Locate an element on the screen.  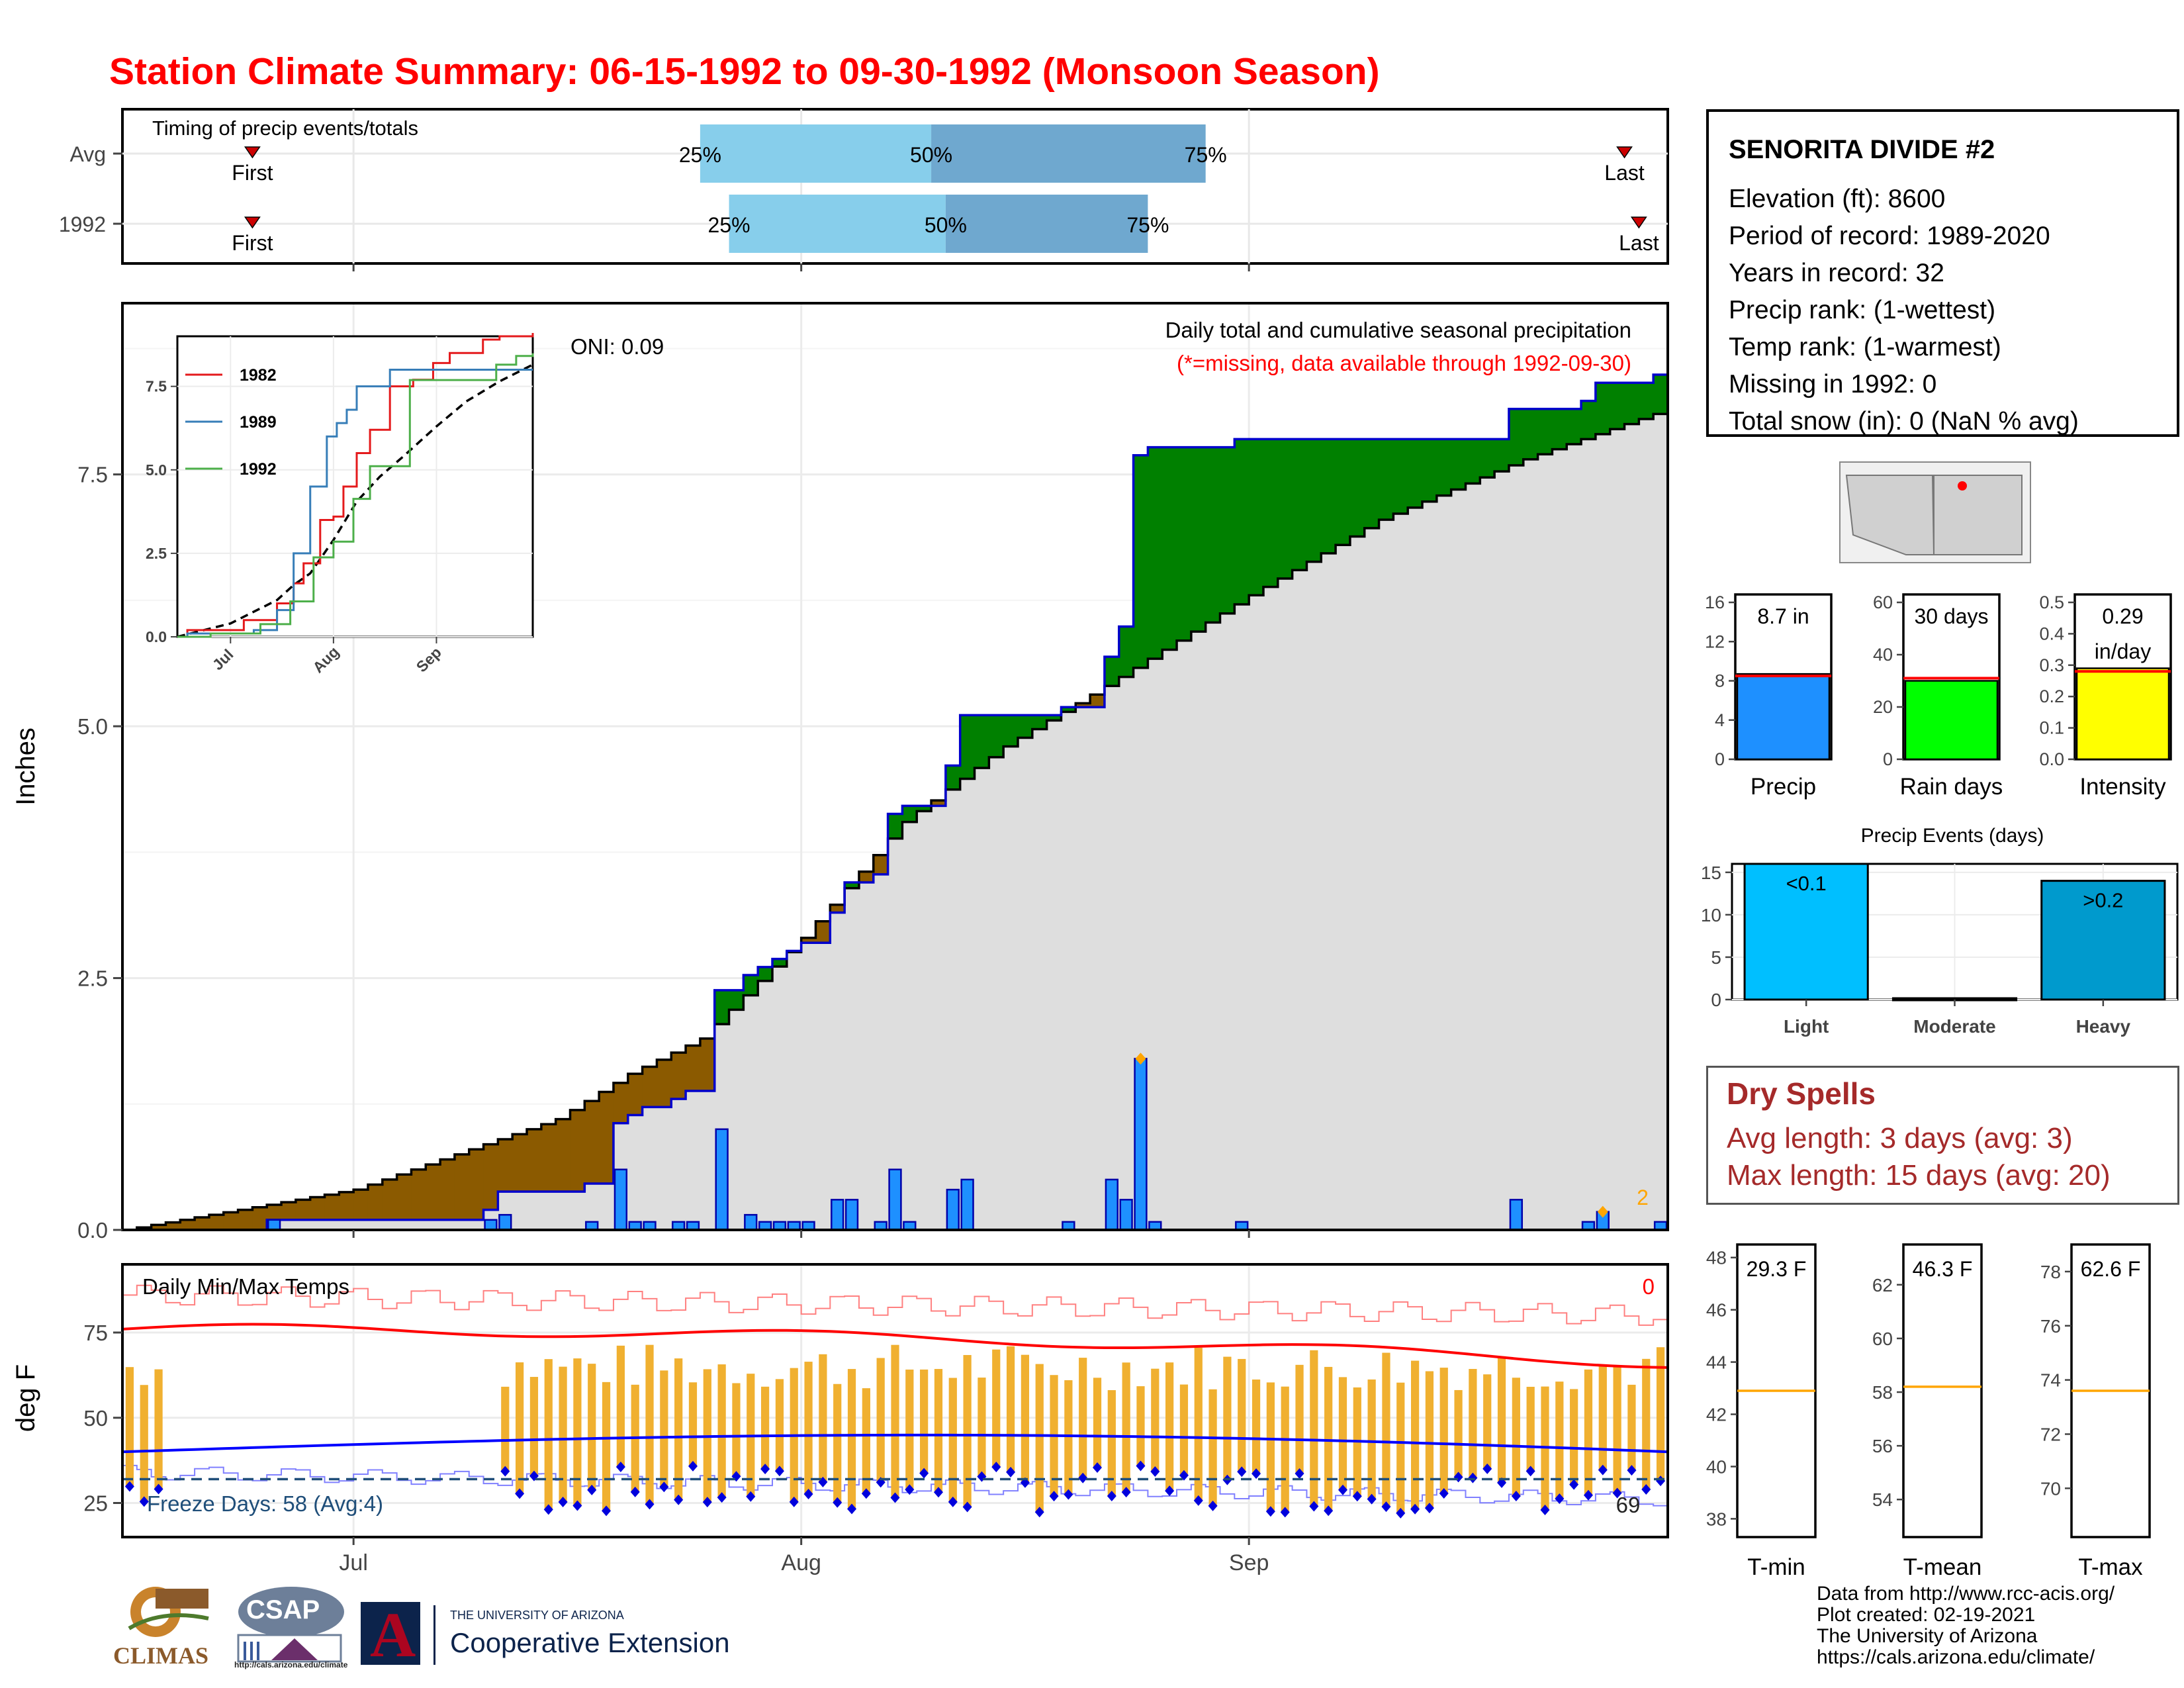
temp-summary-y-tick-label: 56 is located at coordinates (1883, 1446).